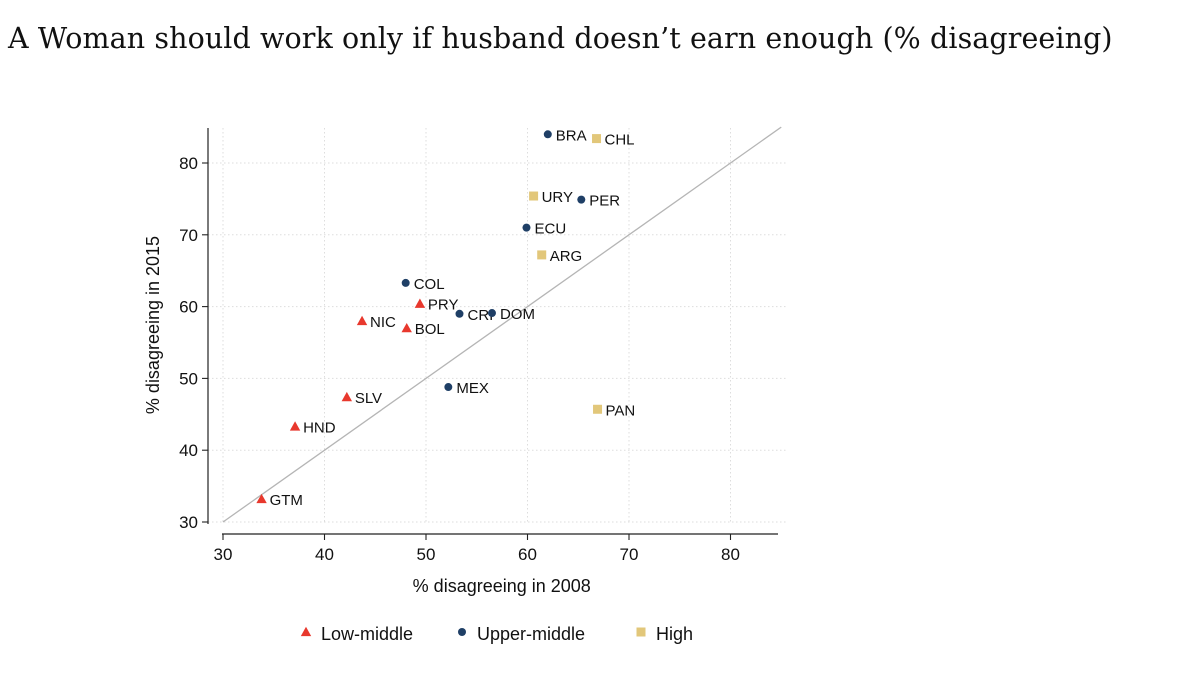 This screenshot has width=1200, height=675. I want to click on x-tick-label: 30, so click(223, 554).